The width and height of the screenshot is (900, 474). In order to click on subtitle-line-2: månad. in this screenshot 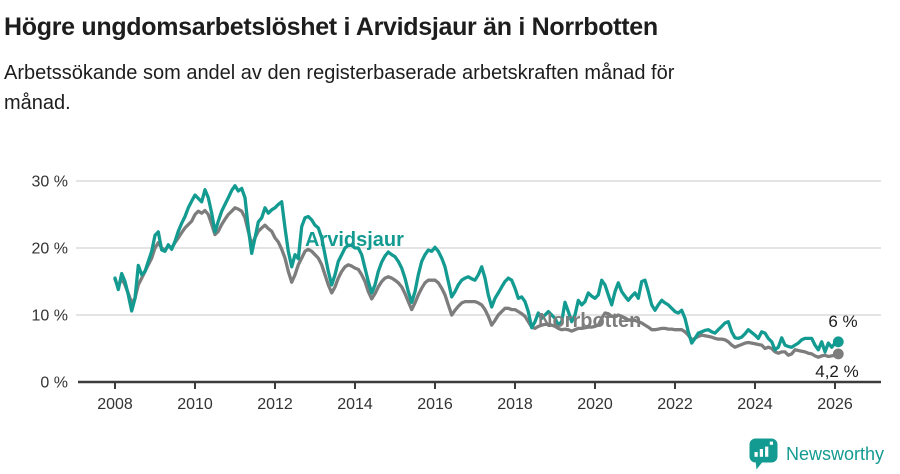, I will do `click(37, 103)`.